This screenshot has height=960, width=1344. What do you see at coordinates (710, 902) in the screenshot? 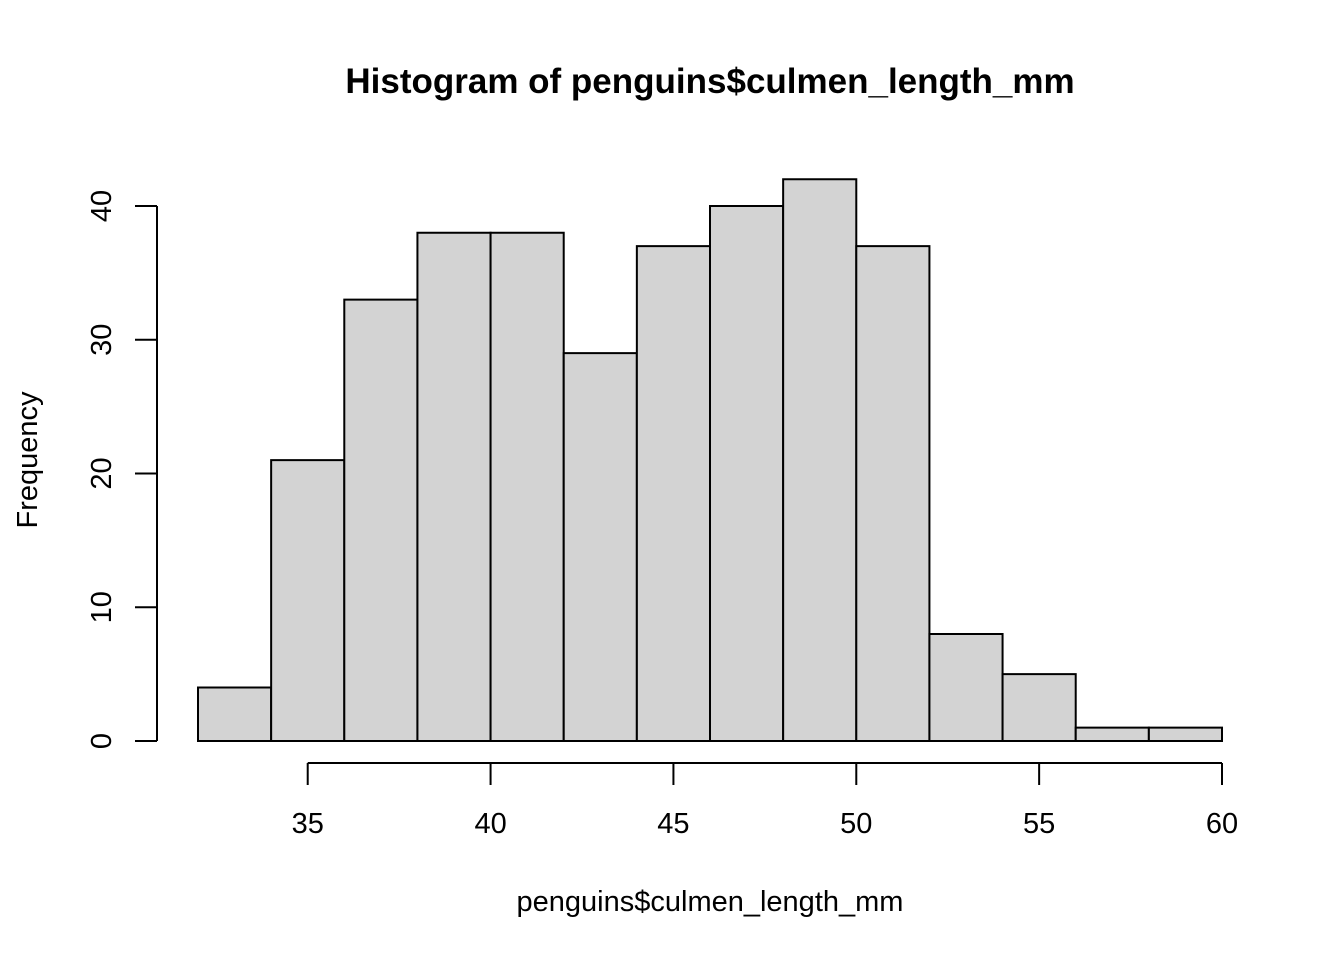
I see `x-axis-label: penguins$culmen_length_mm` at bounding box center [710, 902].